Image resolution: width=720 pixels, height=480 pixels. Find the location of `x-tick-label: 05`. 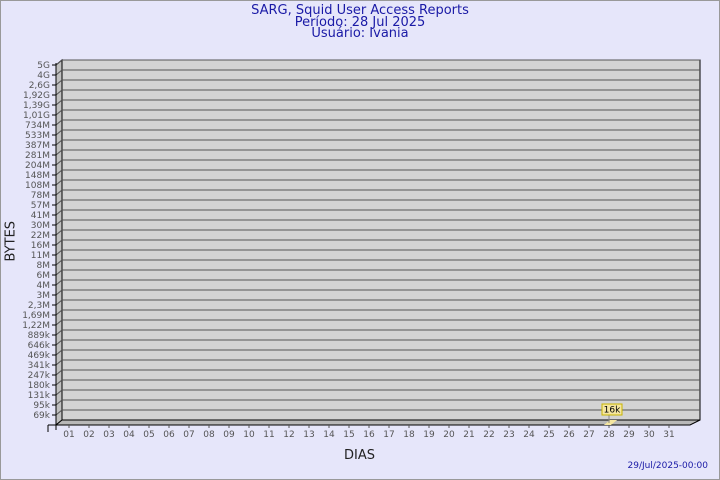

x-tick-label: 05 is located at coordinates (148, 435).